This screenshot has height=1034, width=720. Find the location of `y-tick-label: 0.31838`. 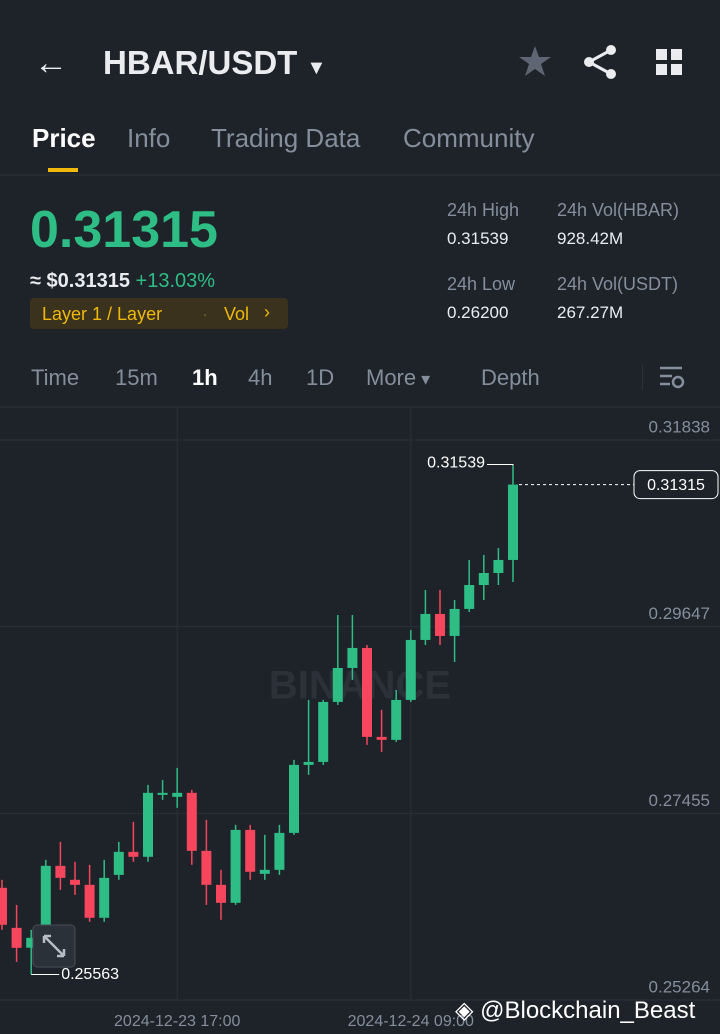

y-tick-label: 0.31838 is located at coordinates (679, 427).